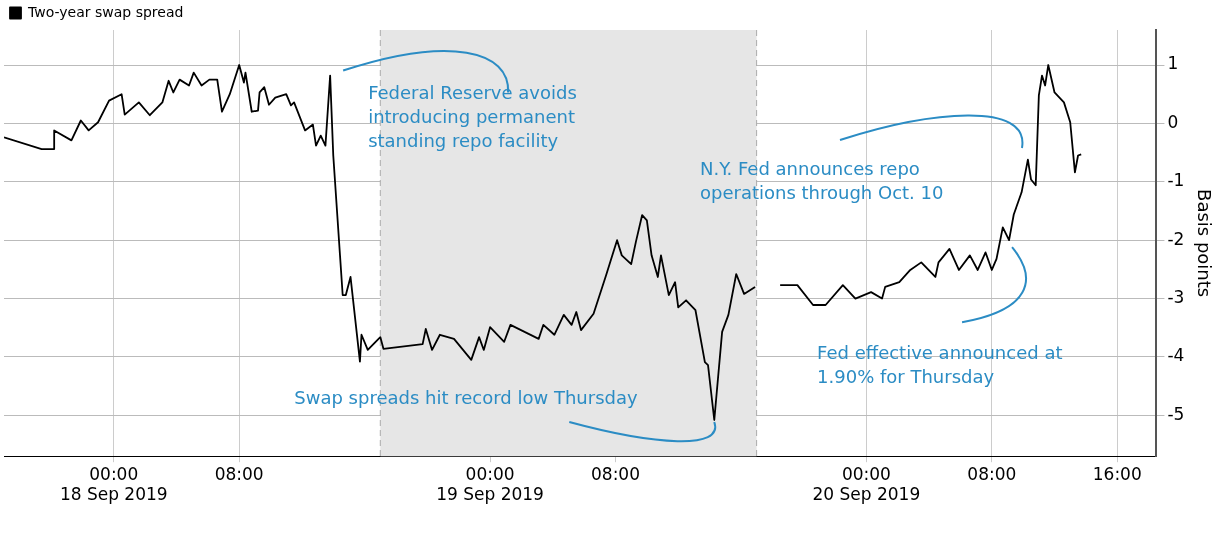 The height and width of the screenshot is (533, 1223). Describe the element at coordinates (466, 397) in the screenshot. I see `annotation: Swap spreads hit record low Thursday` at that location.